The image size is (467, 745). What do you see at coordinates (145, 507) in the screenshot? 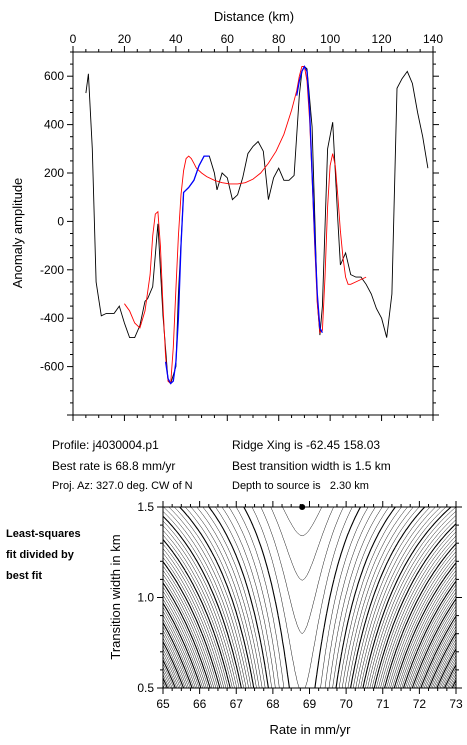
I see `y-tick-label-2: 1.5` at bounding box center [145, 507].